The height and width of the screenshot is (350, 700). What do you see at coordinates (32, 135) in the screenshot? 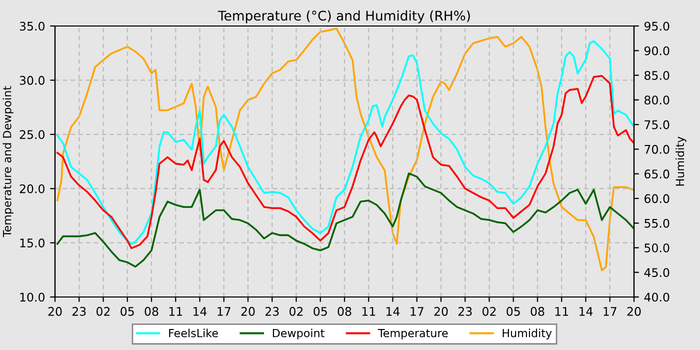
I see `y-tick-label: 25.0` at bounding box center [32, 135].